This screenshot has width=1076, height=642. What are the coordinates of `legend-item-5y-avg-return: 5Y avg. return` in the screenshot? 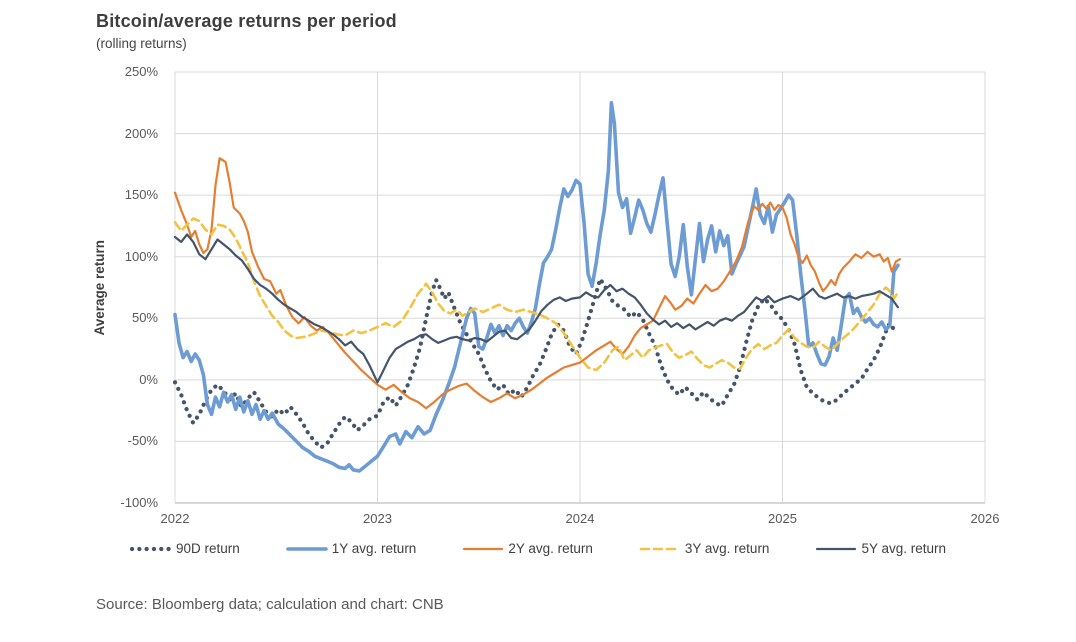 It's located at (880, 548).